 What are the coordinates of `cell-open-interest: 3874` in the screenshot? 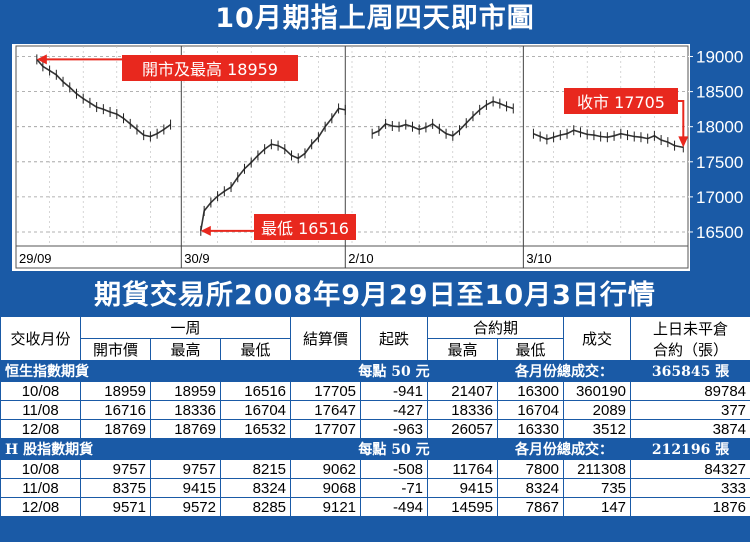 It's located at (690, 429).